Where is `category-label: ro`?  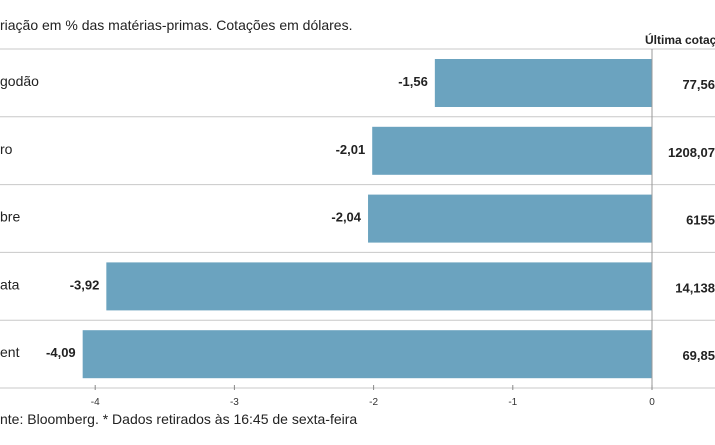
category-label: ro is located at coordinates (6, 149).